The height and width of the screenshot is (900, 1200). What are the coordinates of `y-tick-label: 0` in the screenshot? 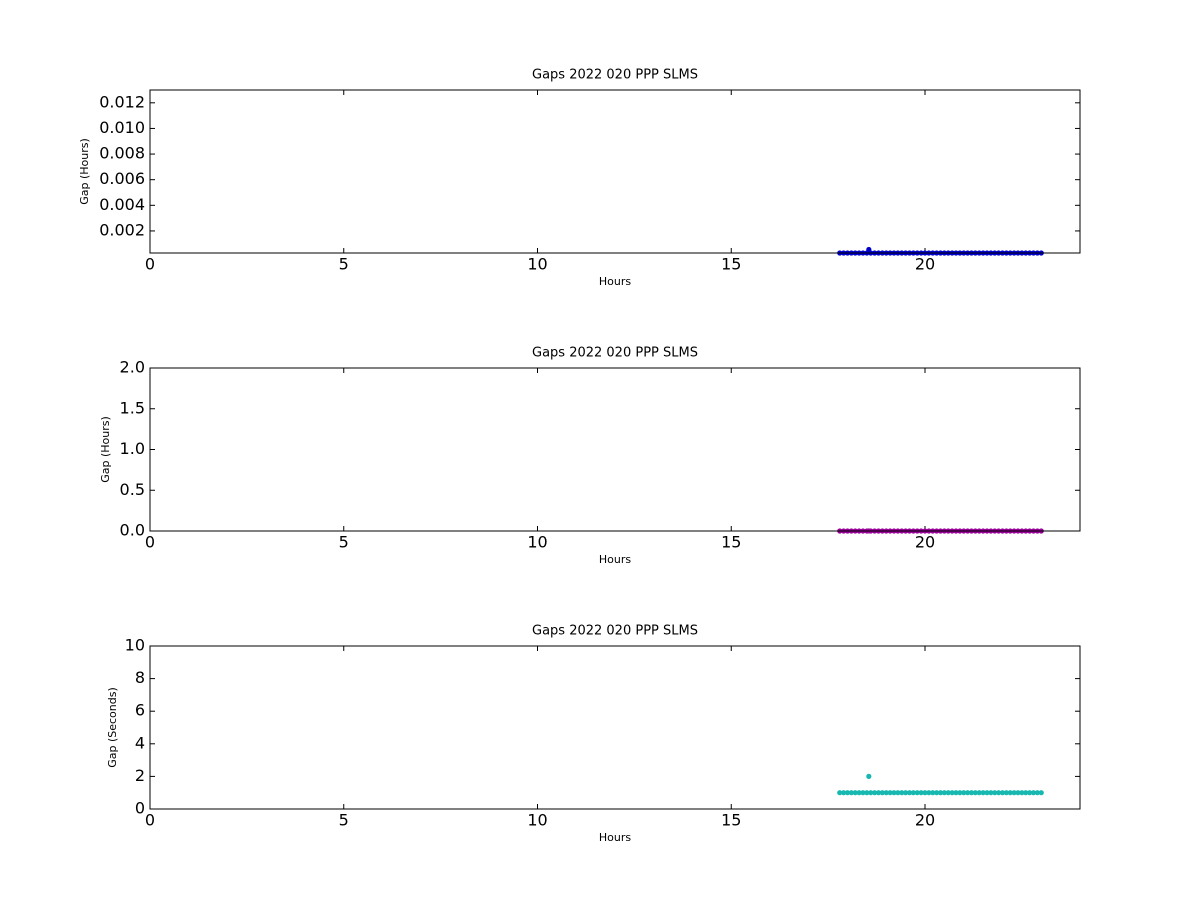 It's located at (140, 808).